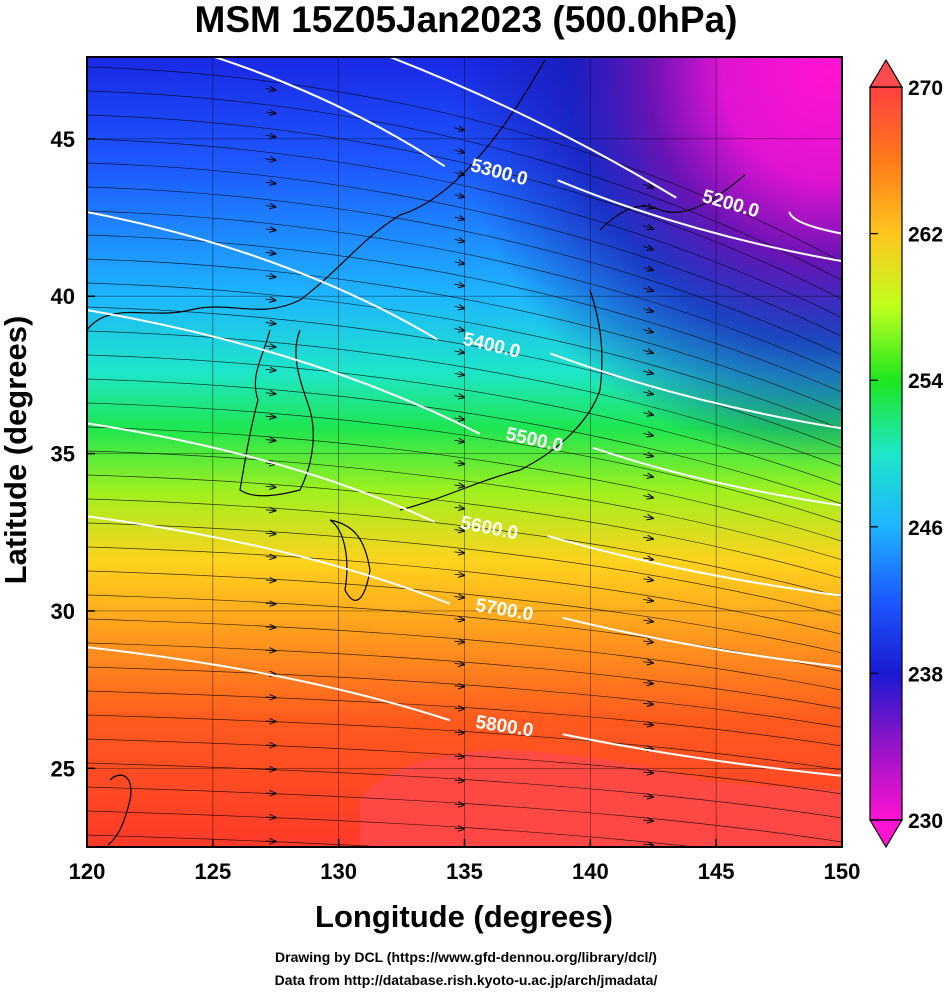  I want to click on colorbar-max-arrow, so click(886, 73).